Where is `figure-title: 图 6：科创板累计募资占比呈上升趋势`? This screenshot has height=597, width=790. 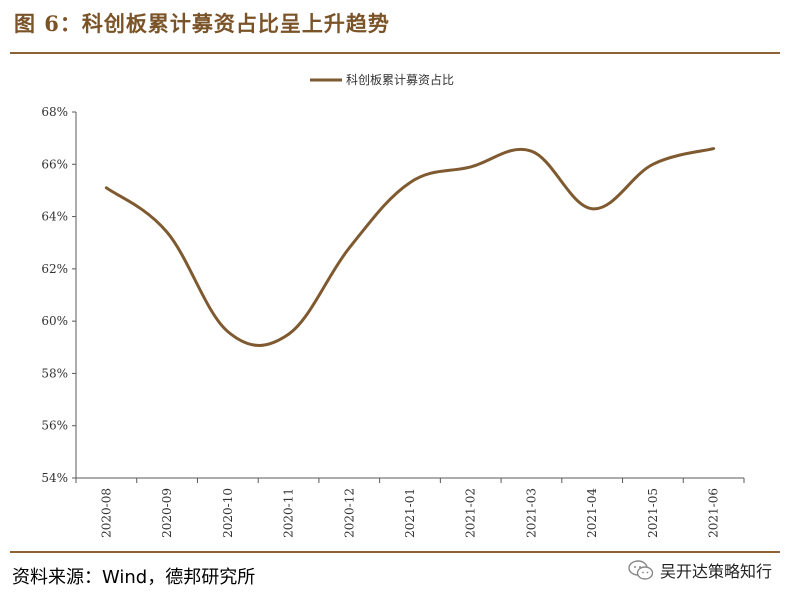
figure-title: 图 6：科创板累计募资占比呈上升趋势 is located at coordinates (202, 23).